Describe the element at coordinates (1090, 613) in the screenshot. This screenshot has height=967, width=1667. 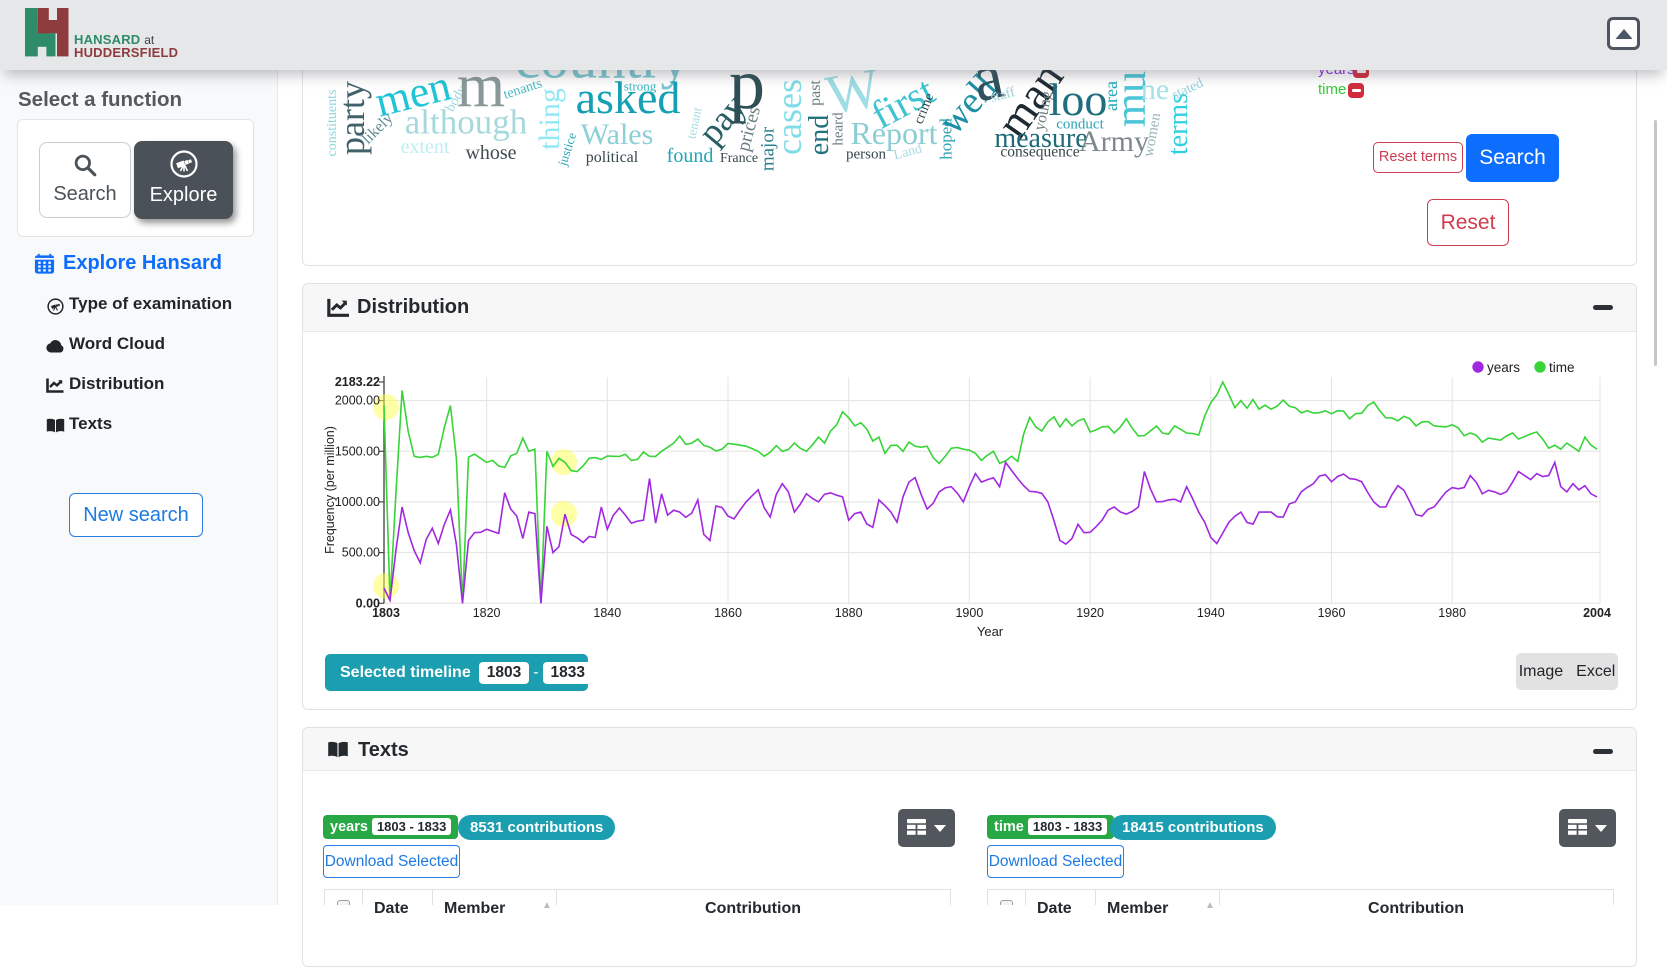
I see `svg-text: 1920` at that location.